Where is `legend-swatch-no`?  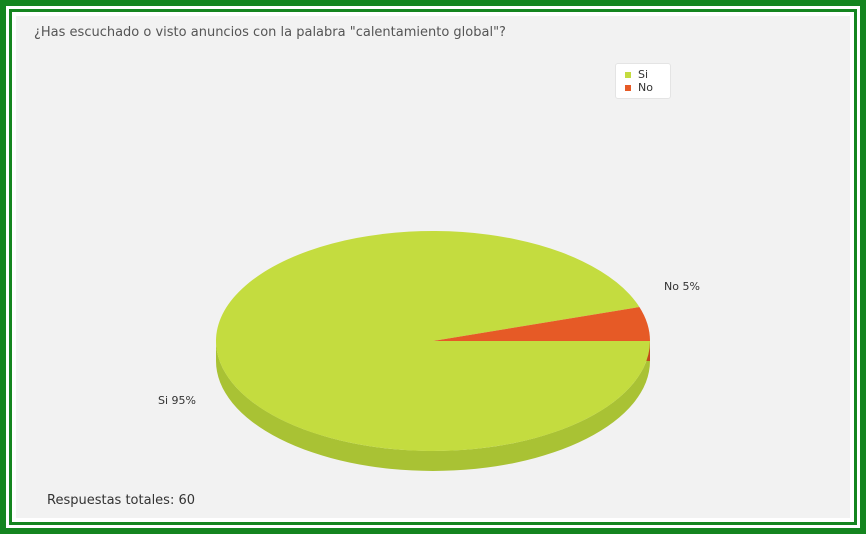
legend-swatch-no is located at coordinates (628, 87).